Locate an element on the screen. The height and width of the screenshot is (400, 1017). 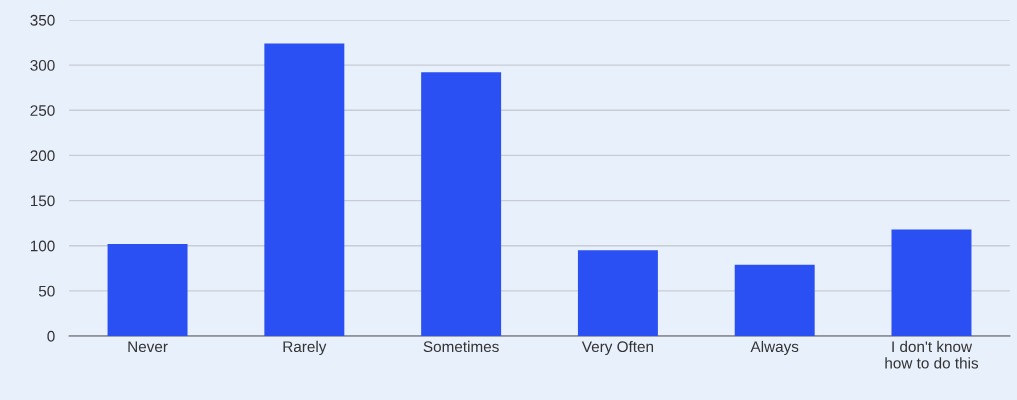
x-tick-label: Very Often is located at coordinates (617, 348).